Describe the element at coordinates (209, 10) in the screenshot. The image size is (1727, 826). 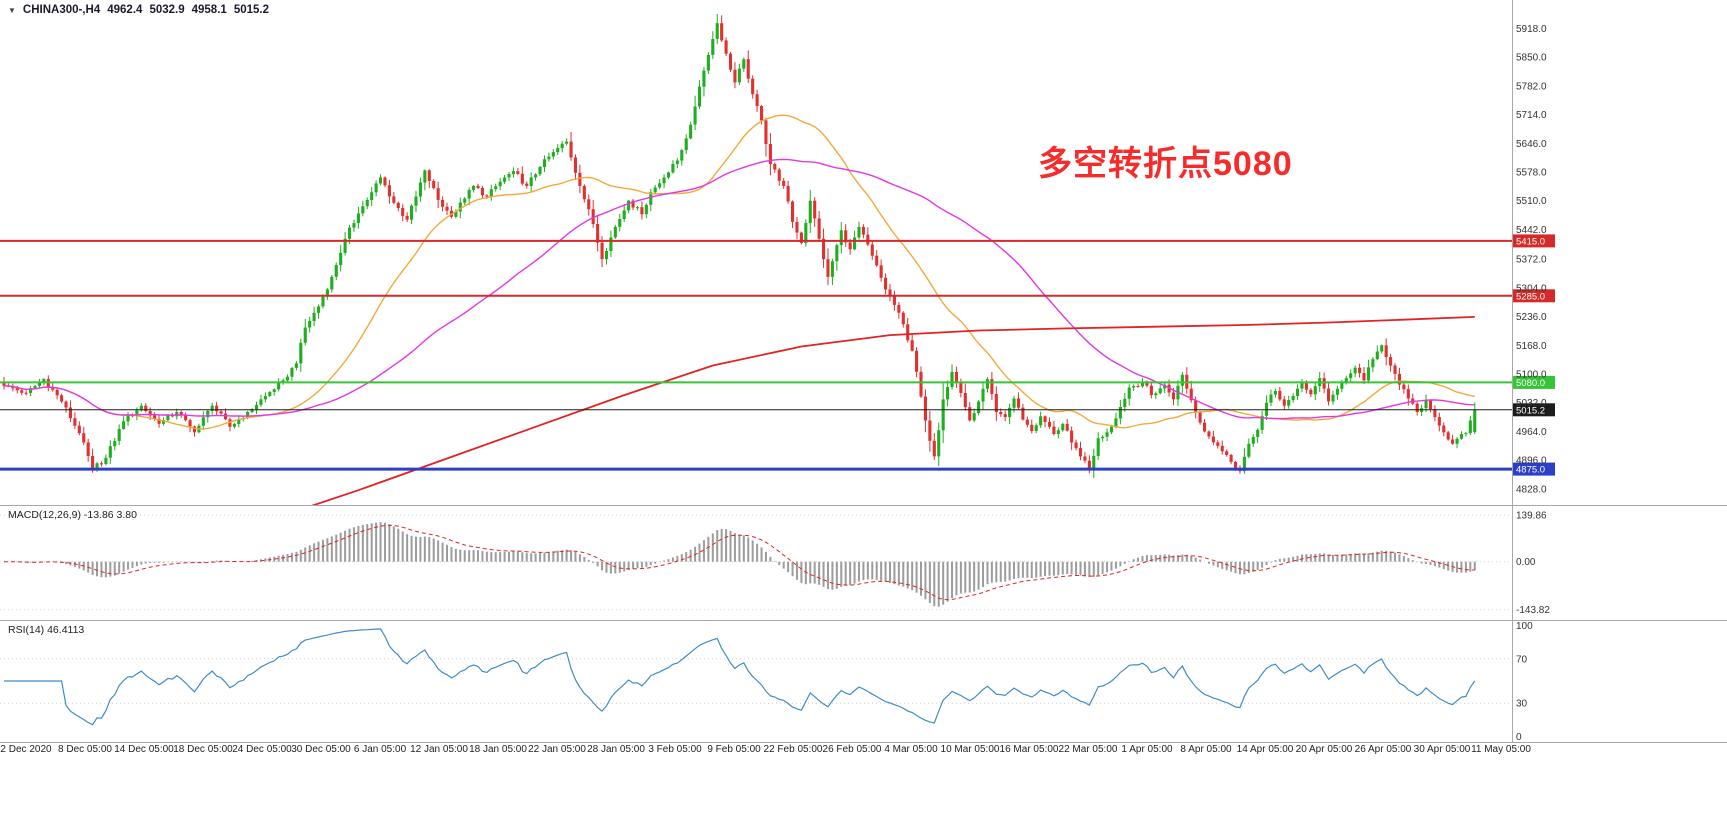
I see `low-value: 4958.1` at that location.